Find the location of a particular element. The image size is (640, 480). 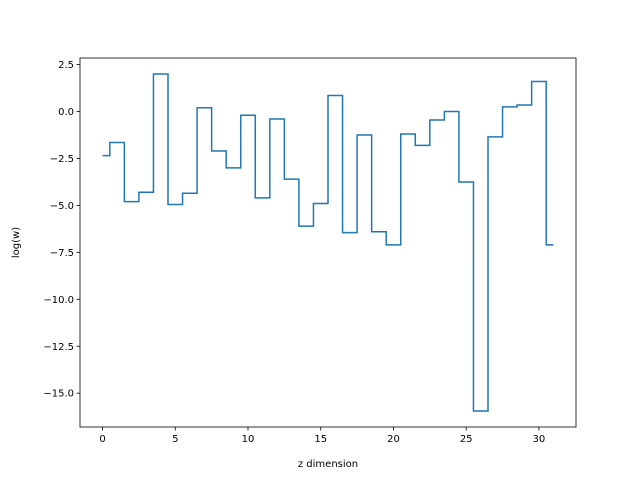

x-axis-ticks: 0 5 10 15 20 25 30 is located at coordinates (322, 436).